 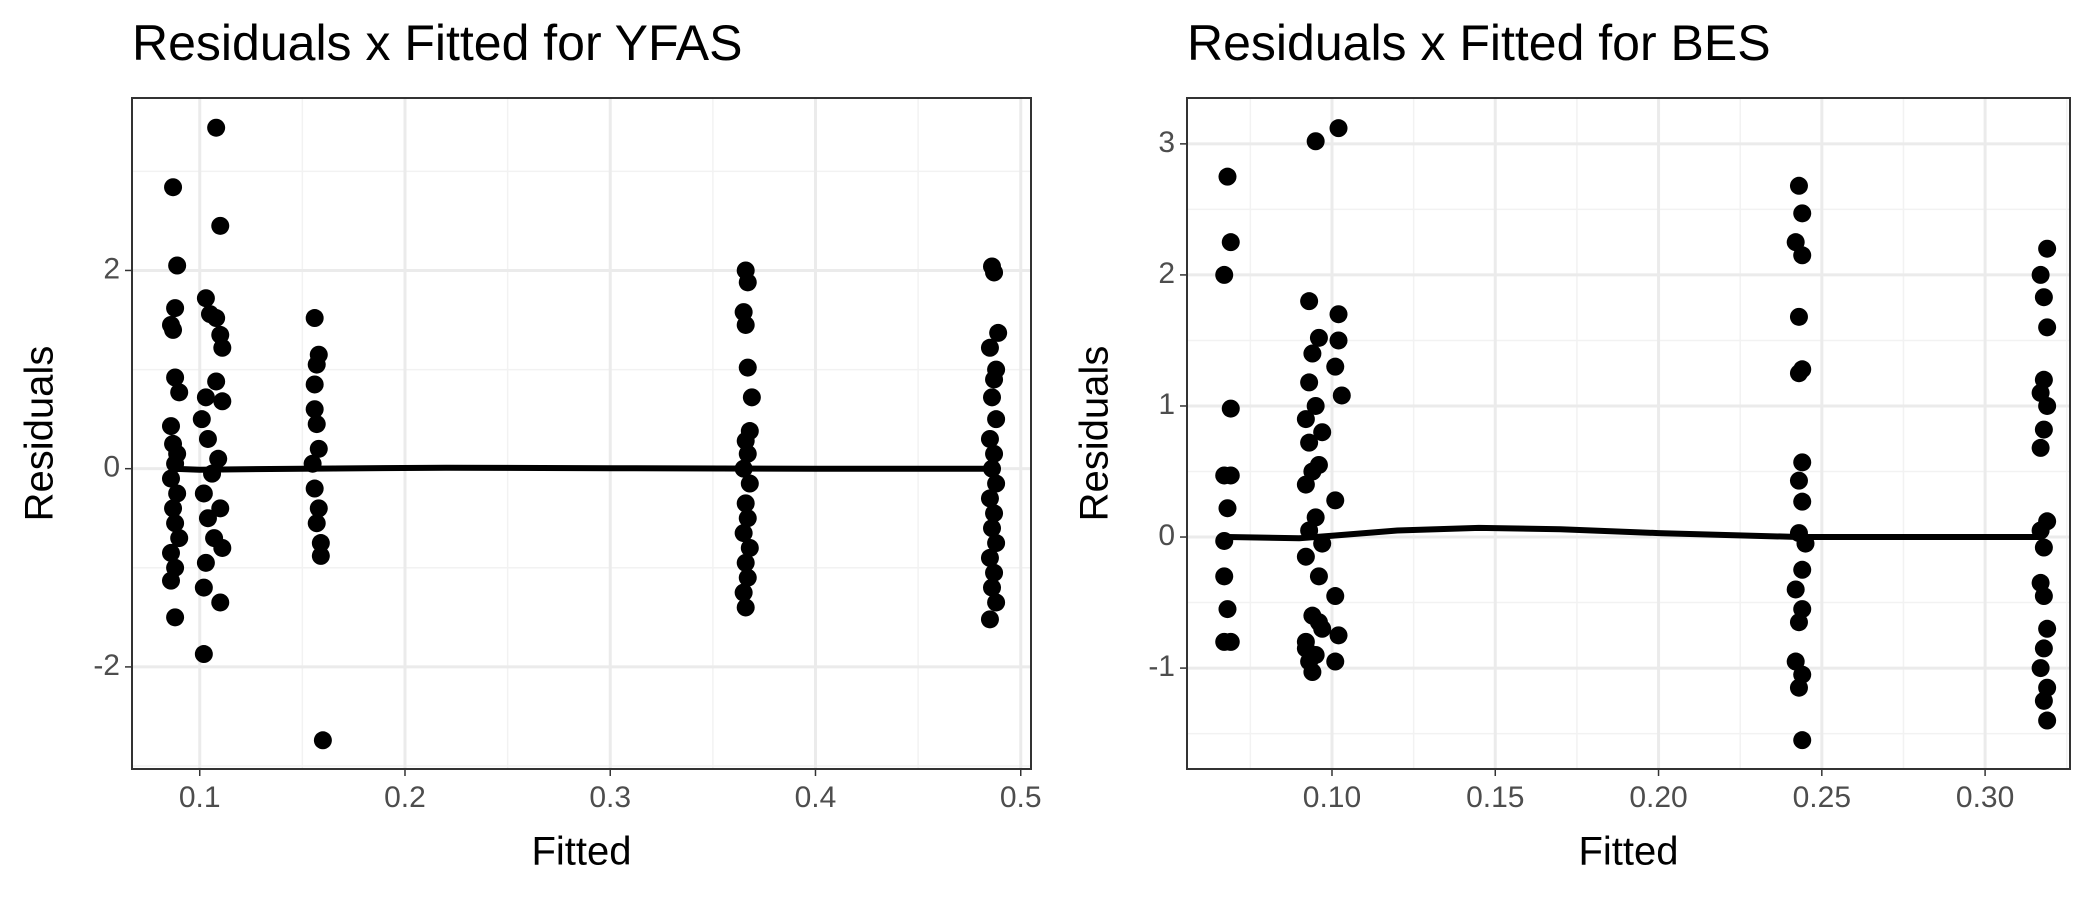 I want to click on x-tick-label: 0.4, so click(x=816, y=797).